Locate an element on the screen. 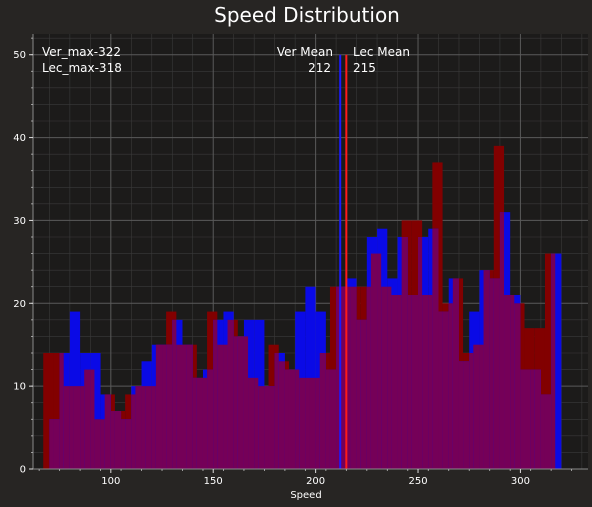 The image size is (592, 507). ver-max-annotation: Ver_max-322 is located at coordinates (81, 52).